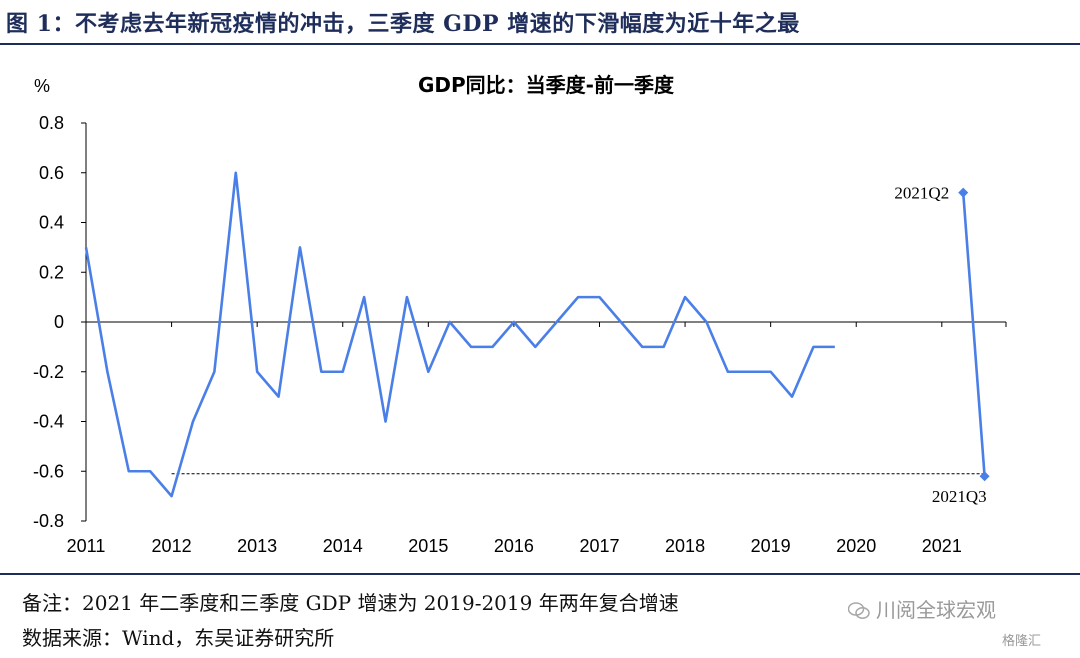 The height and width of the screenshot is (658, 1080). What do you see at coordinates (51, 173) in the screenshot?
I see `y-tick-label: 0.6` at bounding box center [51, 173].